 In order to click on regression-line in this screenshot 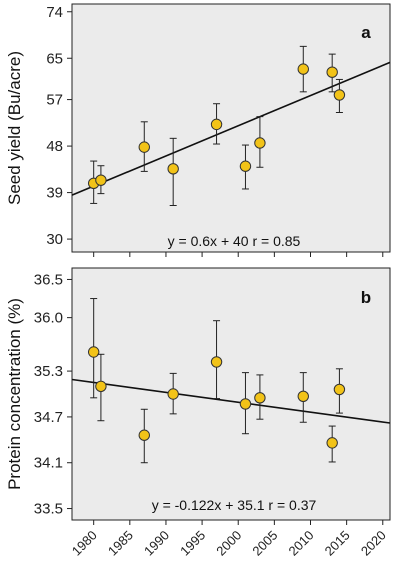, I will do `click(231, 401)`.